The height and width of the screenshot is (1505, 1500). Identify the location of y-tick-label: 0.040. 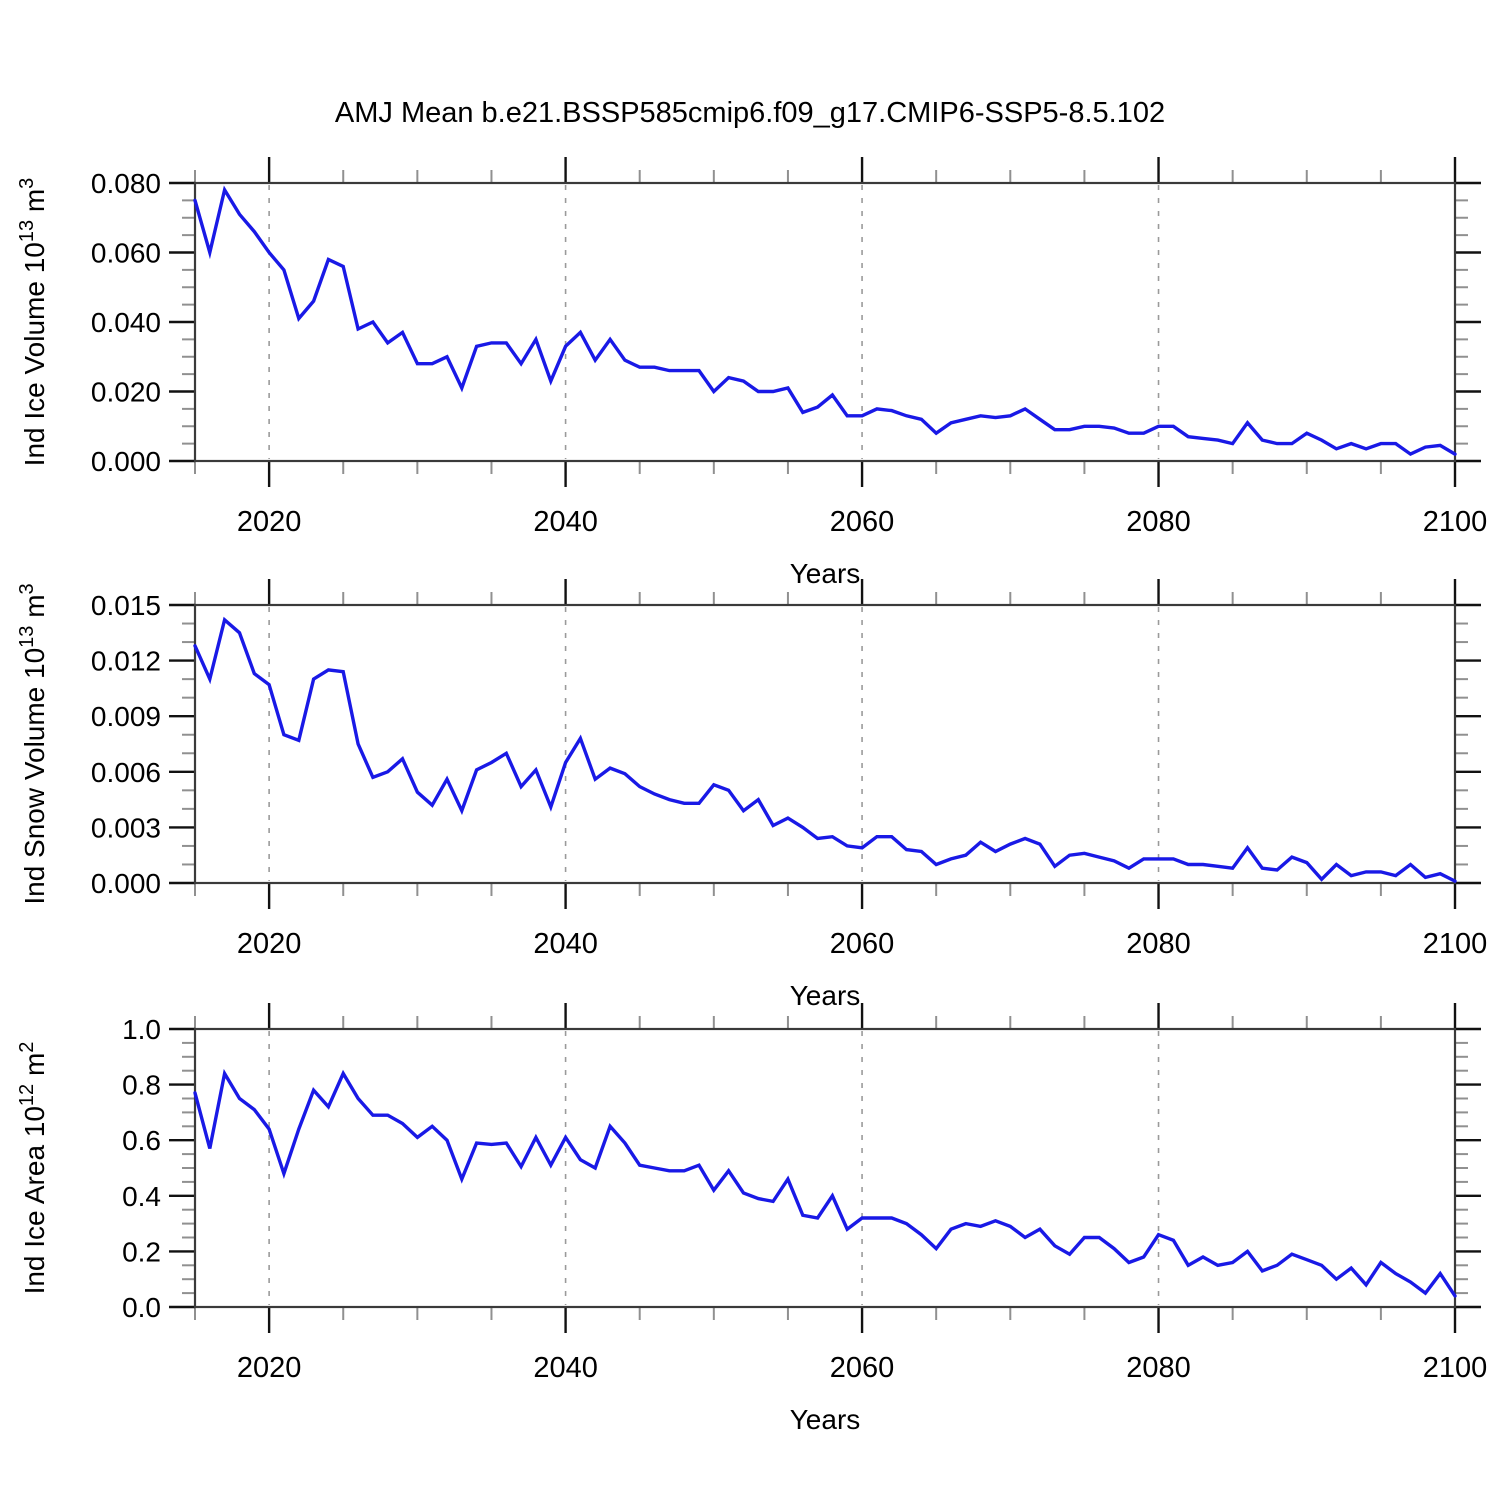
(126, 322).